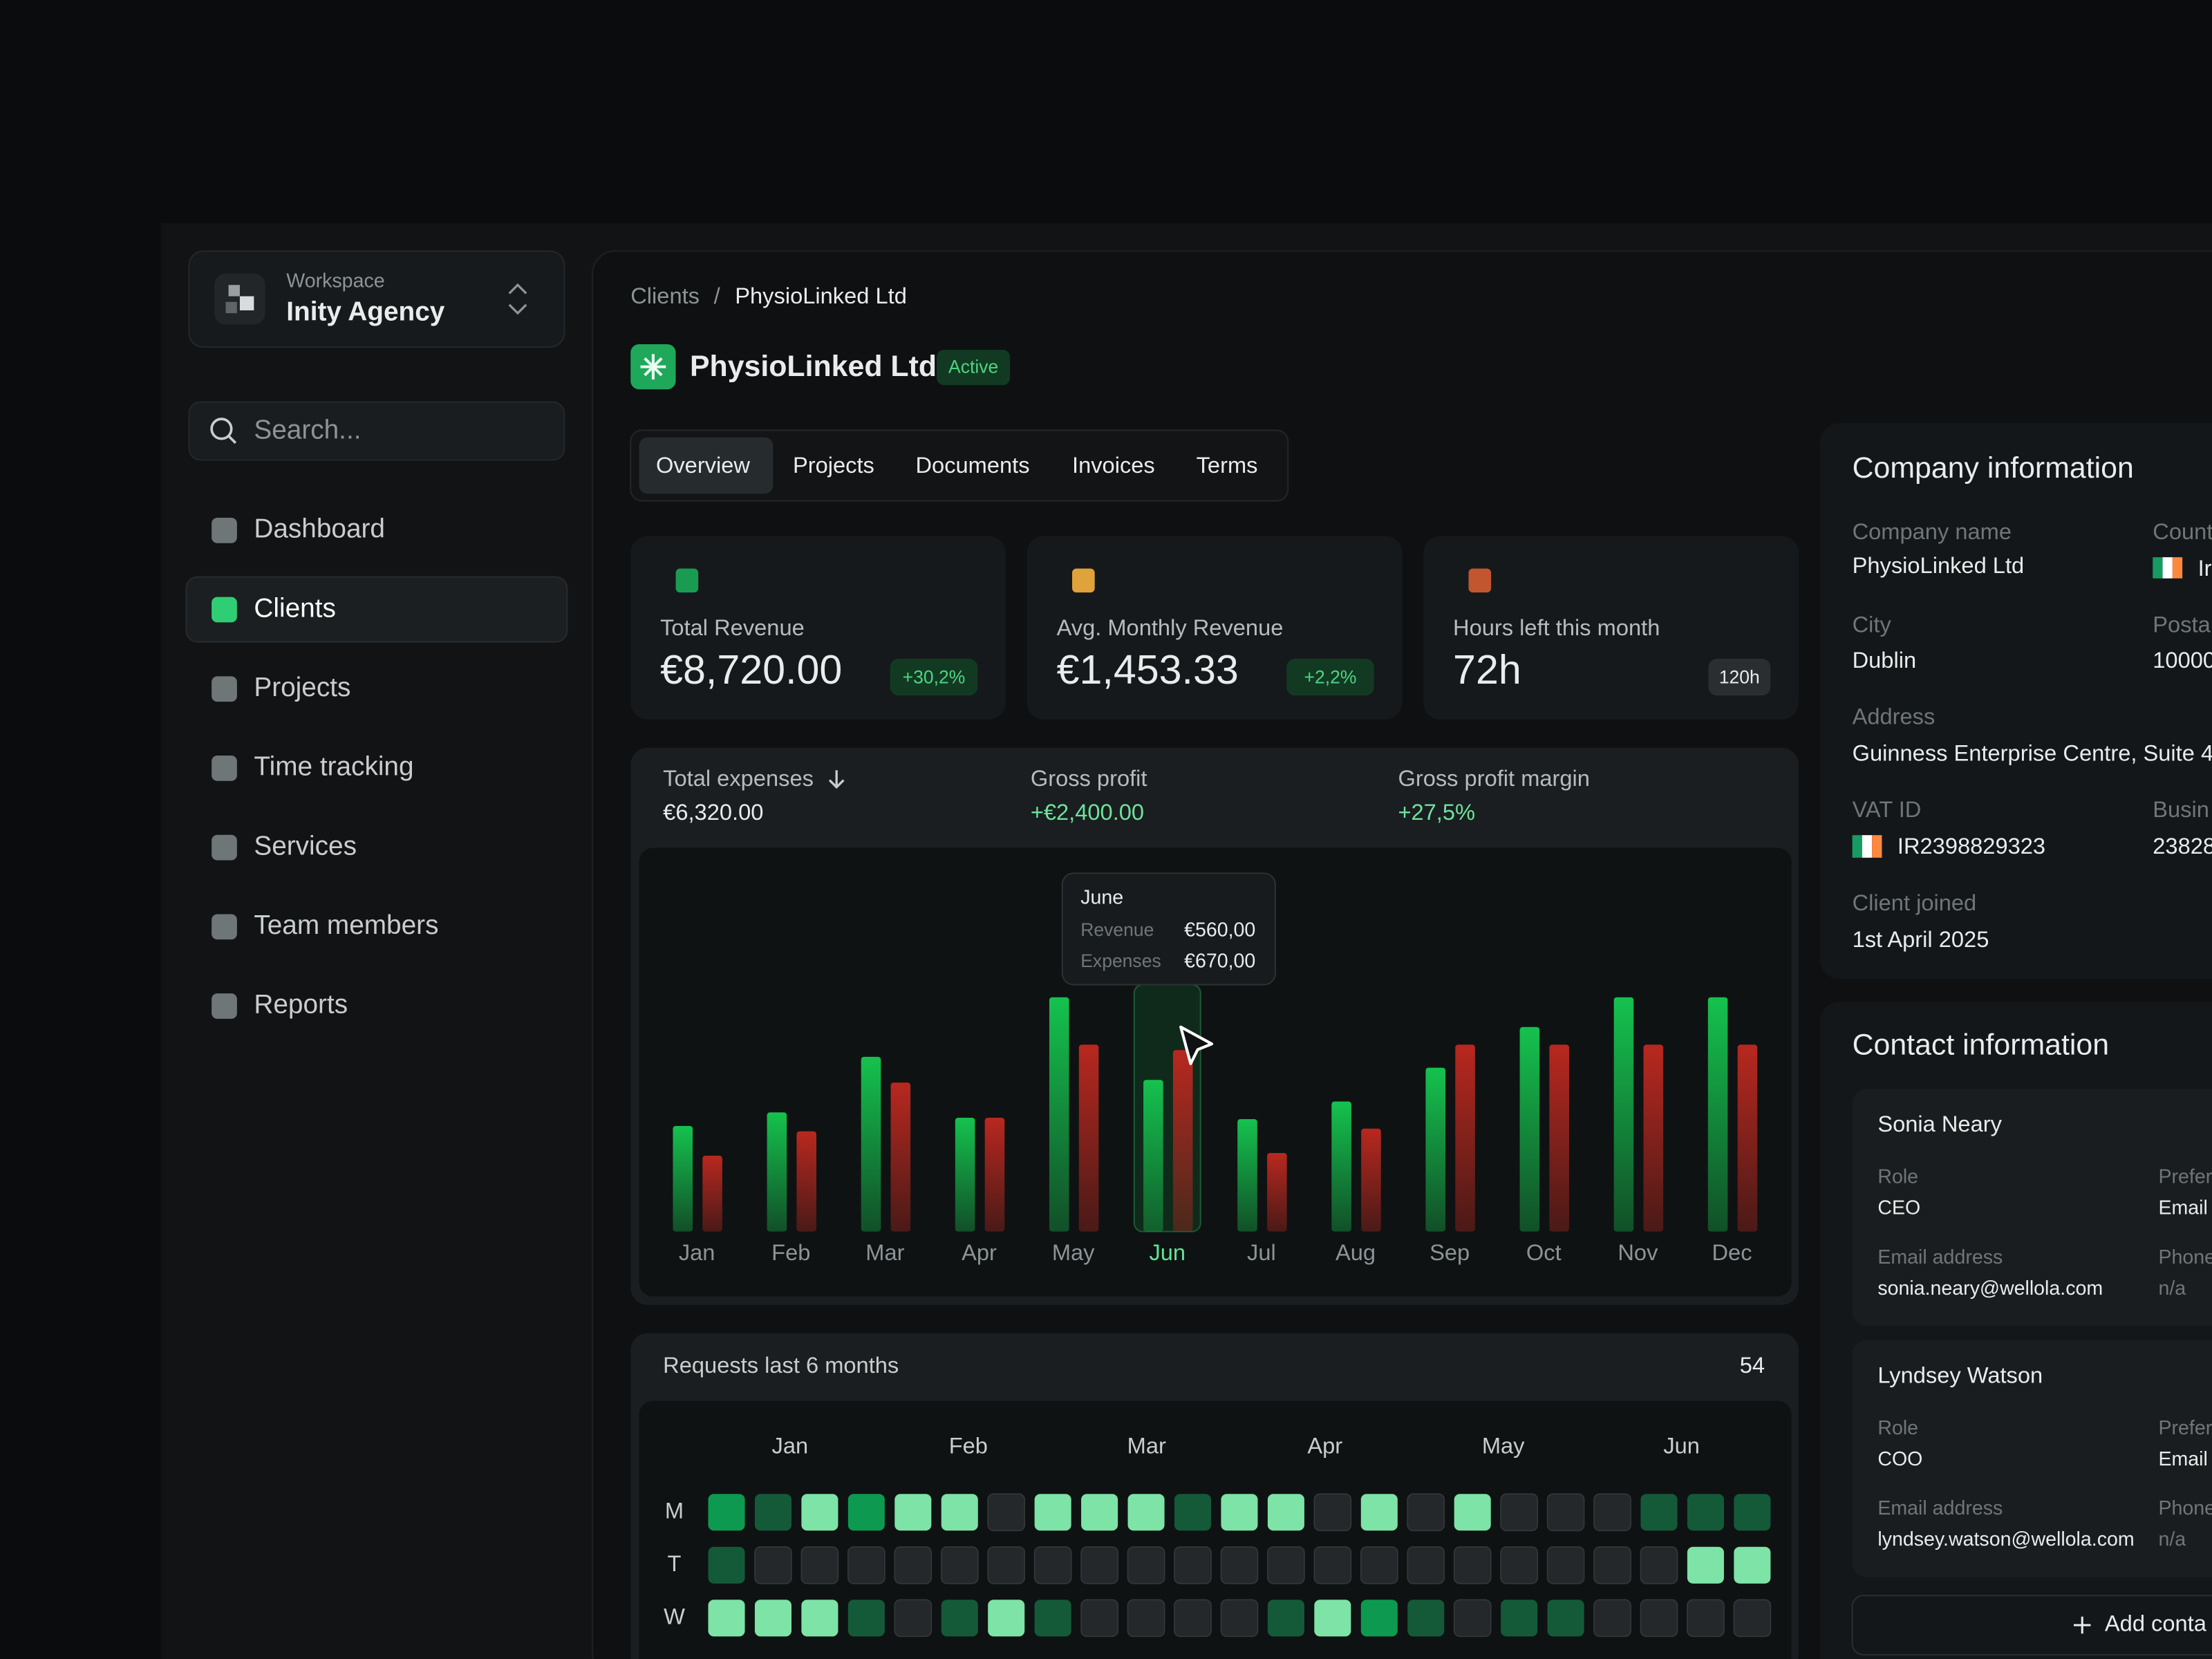  What do you see at coordinates (1487, 670) in the screenshot?
I see `stat-value: 72h` at bounding box center [1487, 670].